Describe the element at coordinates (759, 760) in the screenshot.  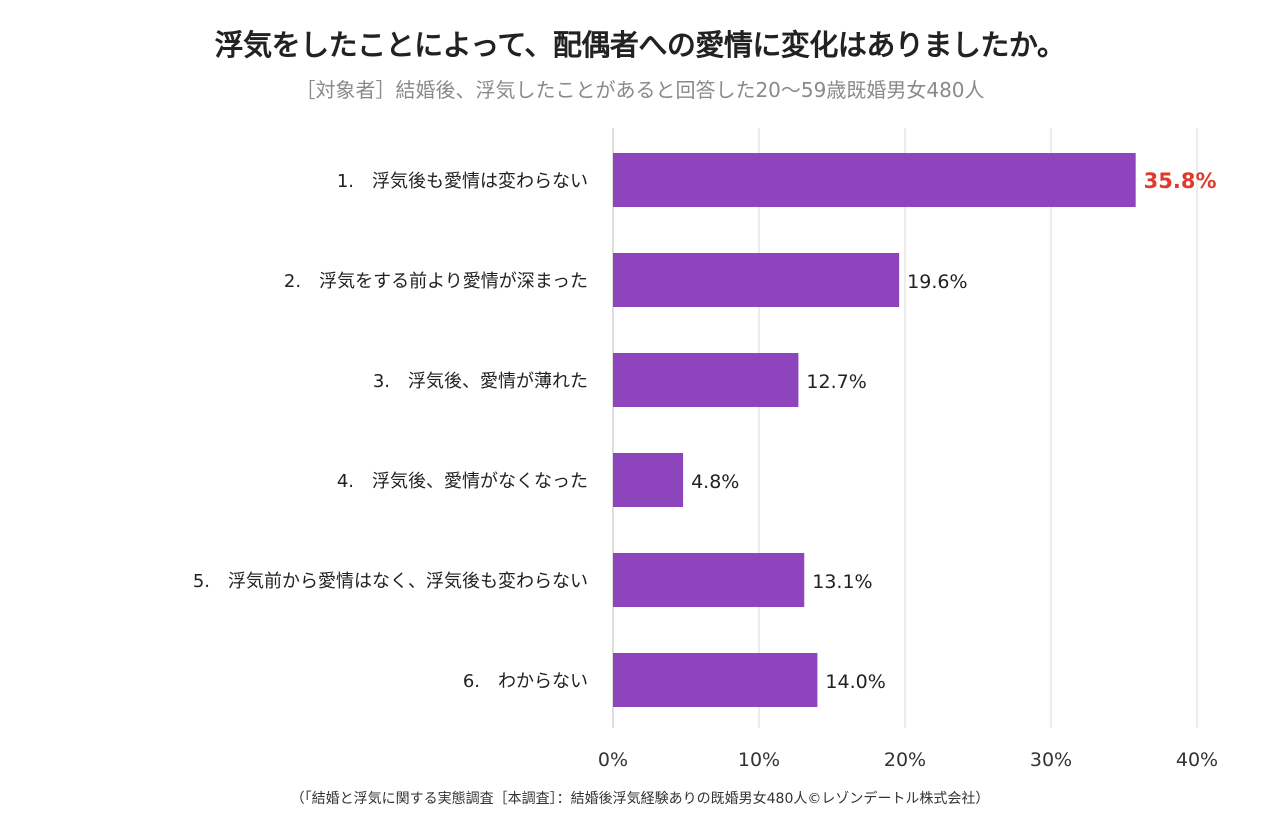
I see `x-tick-label: 10%` at that location.